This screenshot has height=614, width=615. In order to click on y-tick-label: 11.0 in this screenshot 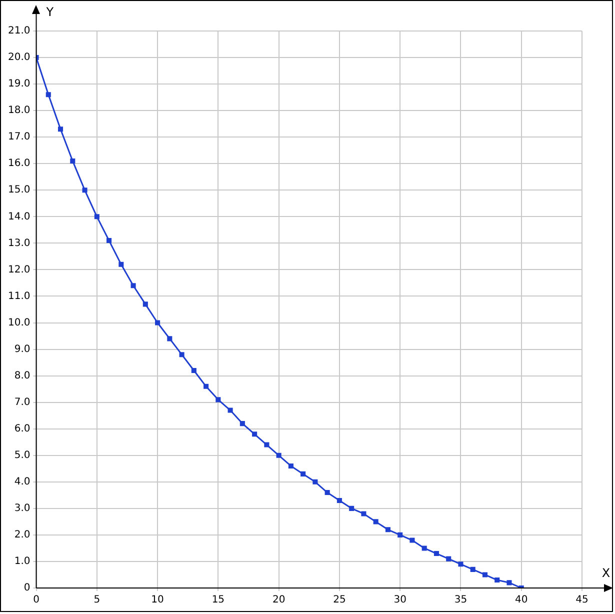, I will do `click(19, 296)`.